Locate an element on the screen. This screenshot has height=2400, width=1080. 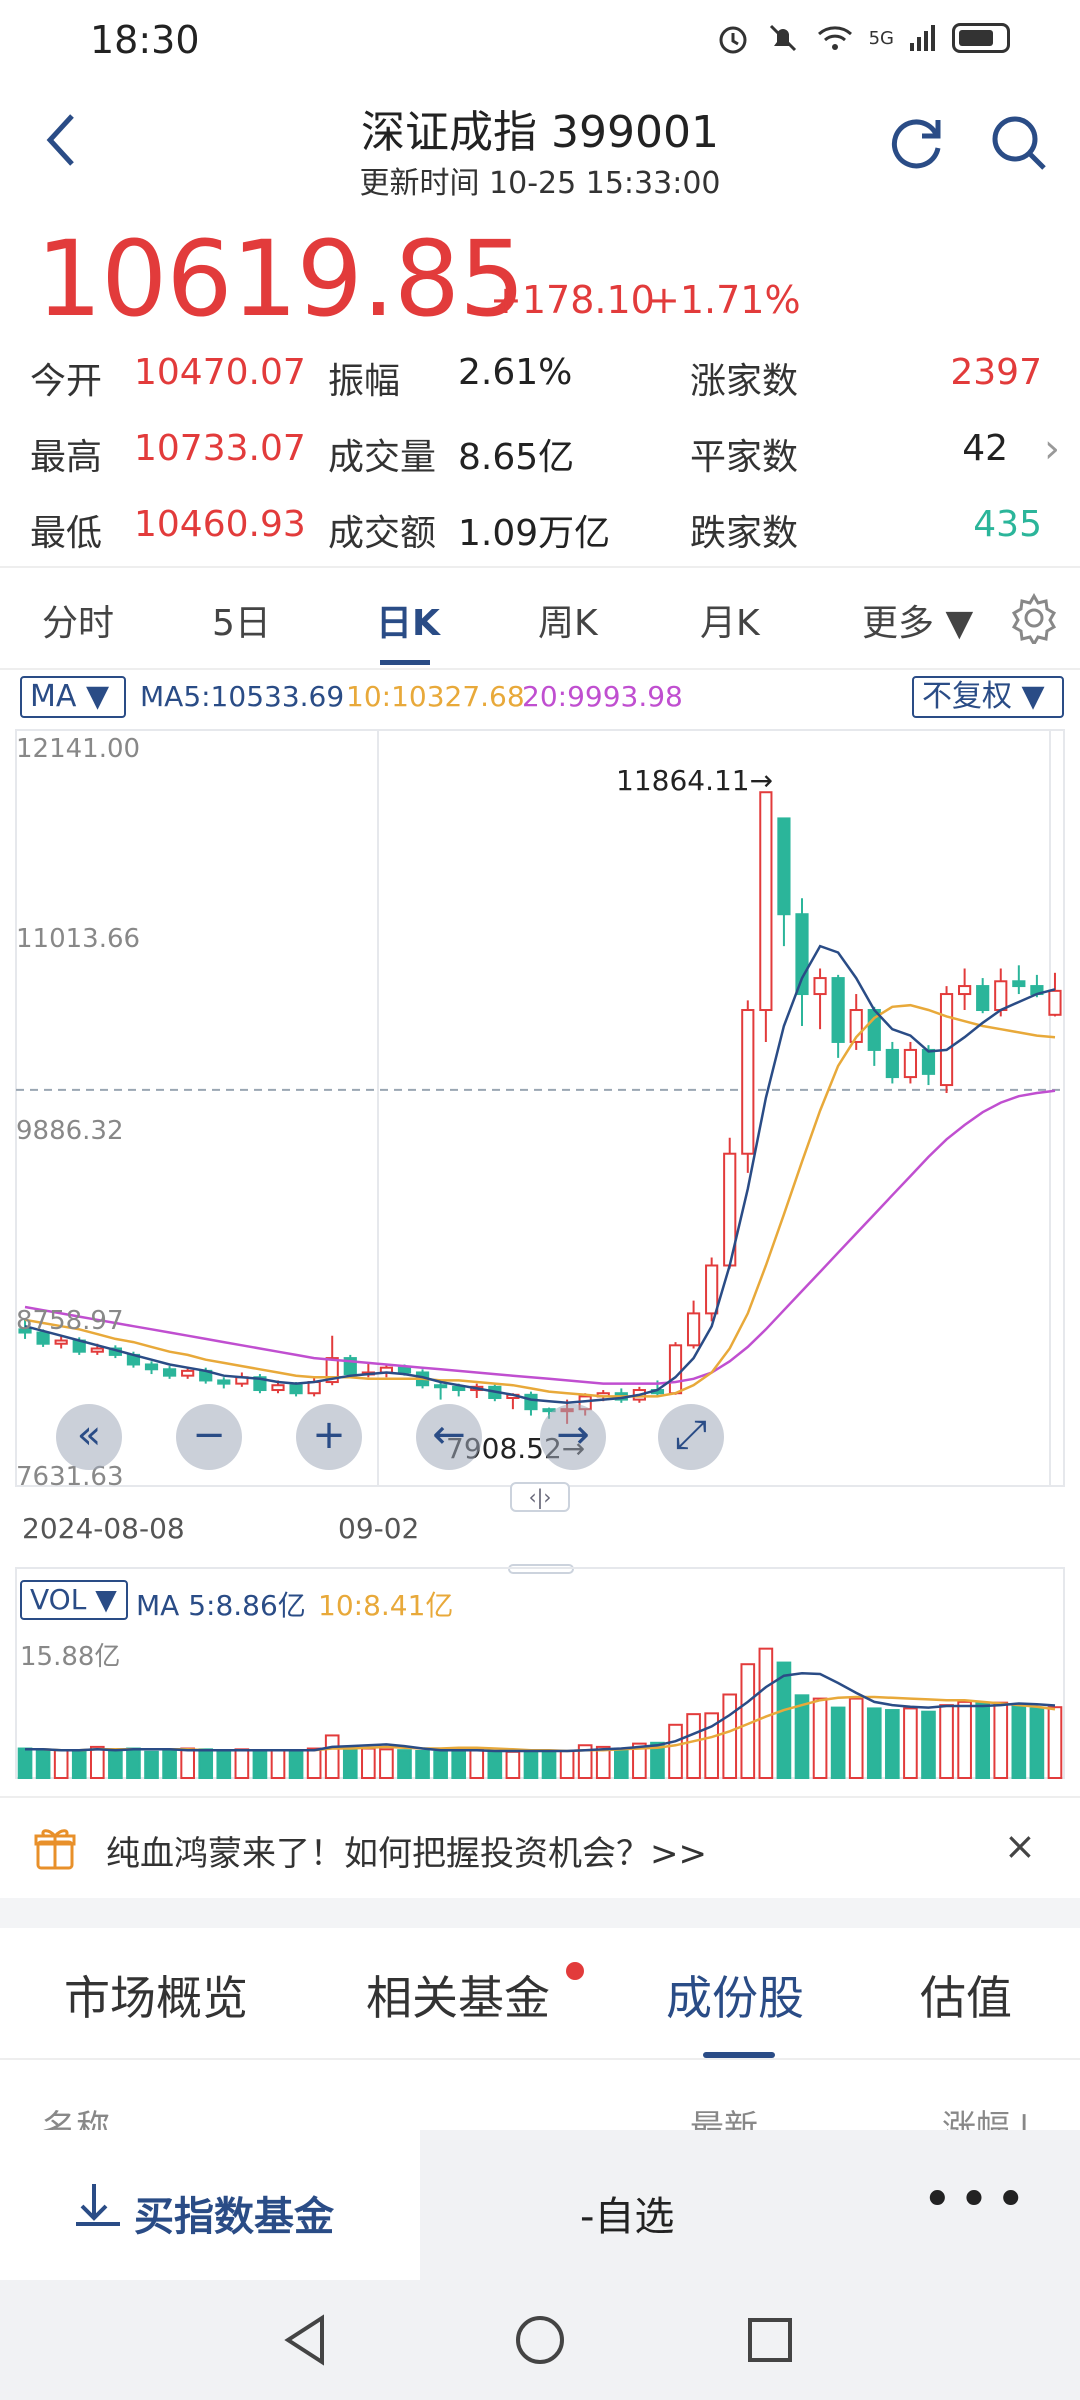
stat-label: 今开 is located at coordinates (66, 381).